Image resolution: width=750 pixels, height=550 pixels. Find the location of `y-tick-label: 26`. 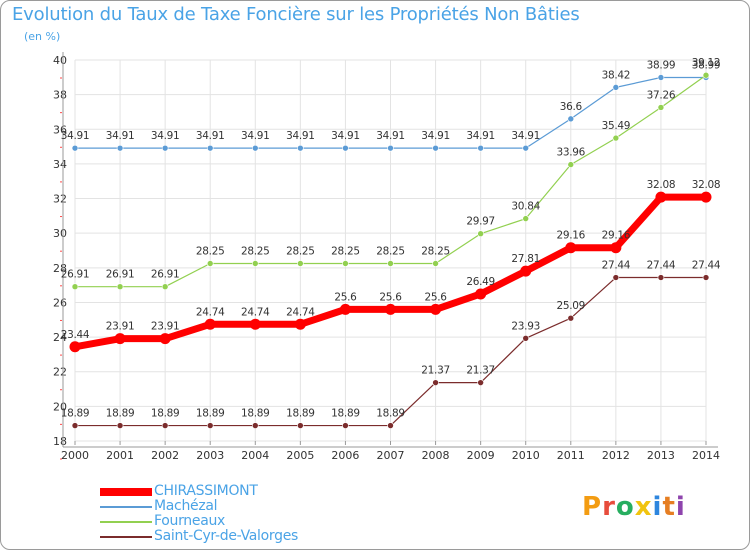

y-tick-label: 26 is located at coordinates (60, 302).